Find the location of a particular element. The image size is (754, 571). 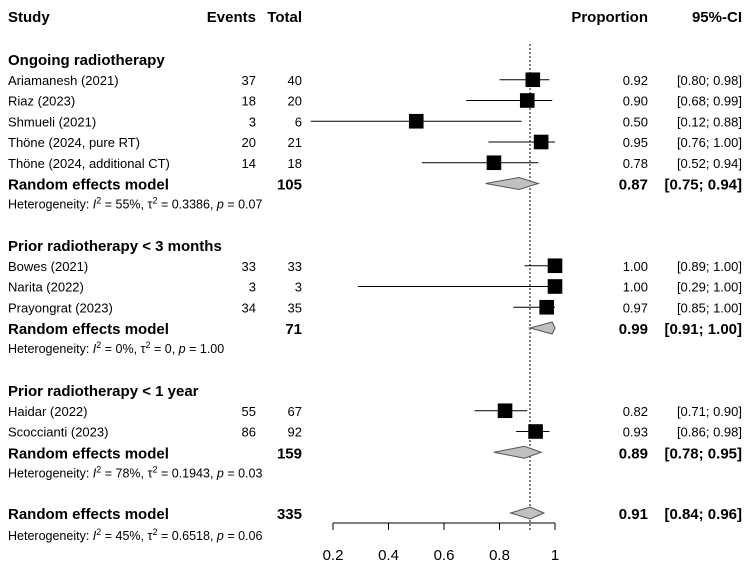

random-effects-proportion: 0.89 is located at coordinates (633, 453).